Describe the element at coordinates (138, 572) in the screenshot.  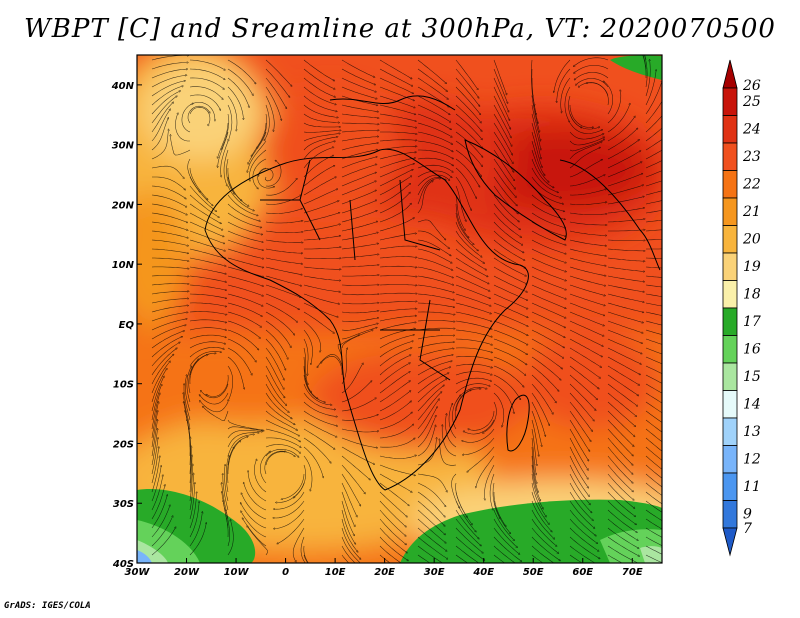
I see `lon-tick-label: 30W` at that location.